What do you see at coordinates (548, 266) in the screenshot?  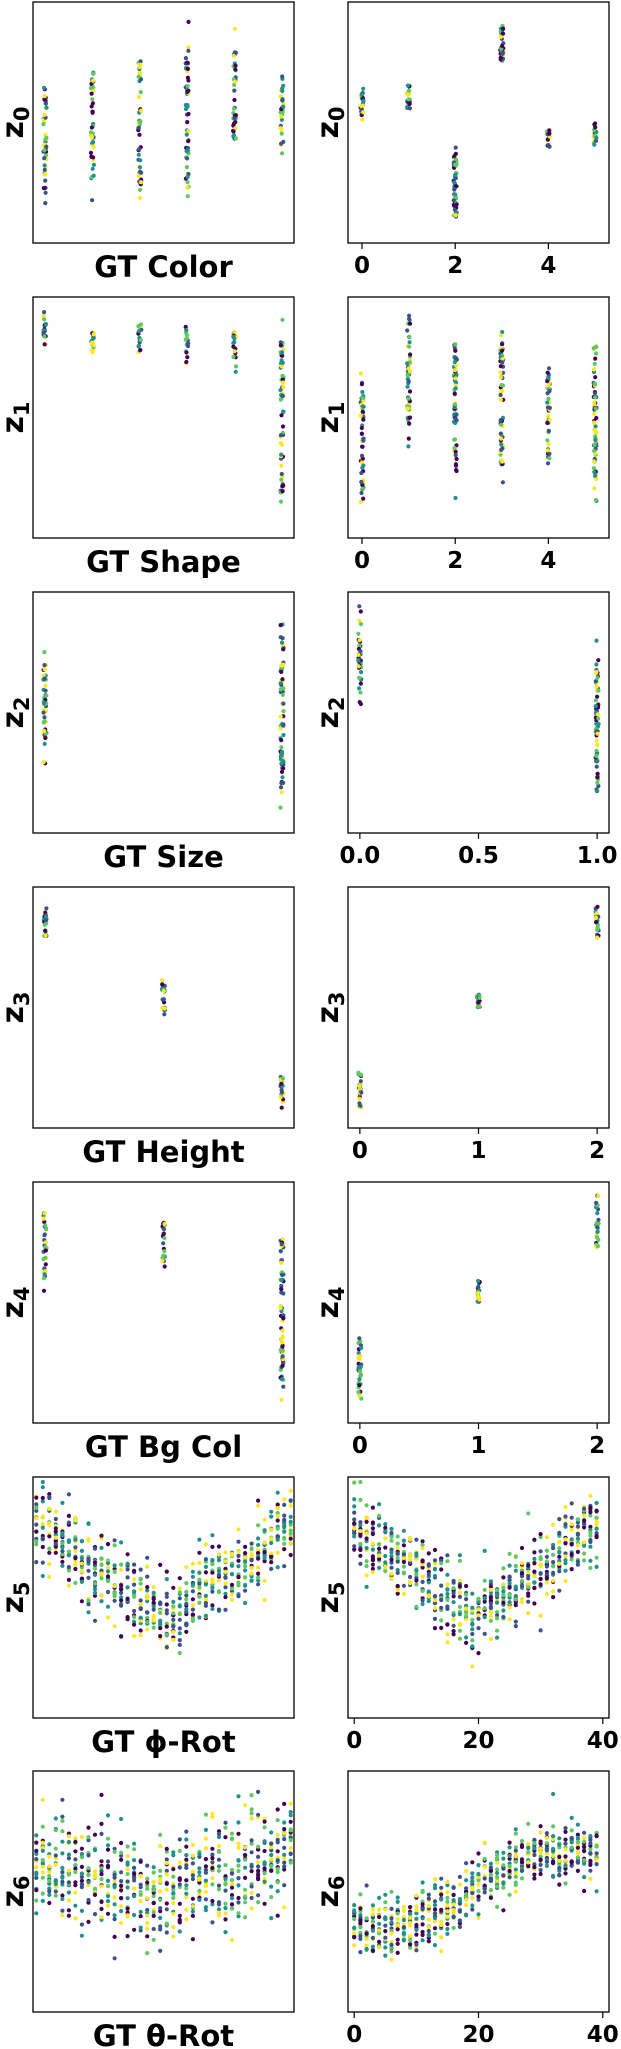 I see `x-tick-label: 4` at bounding box center [548, 266].